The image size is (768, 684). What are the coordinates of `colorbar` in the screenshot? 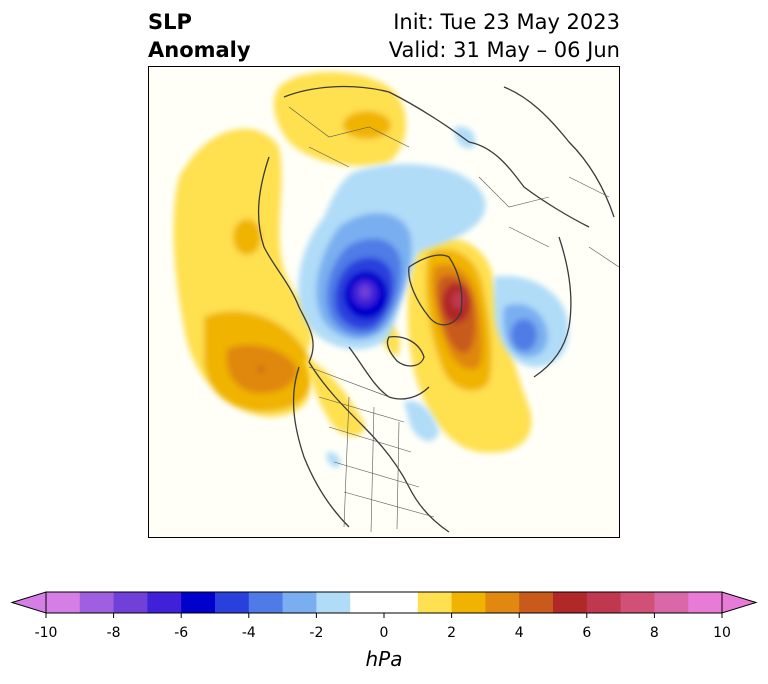 It's located at (384, 604).